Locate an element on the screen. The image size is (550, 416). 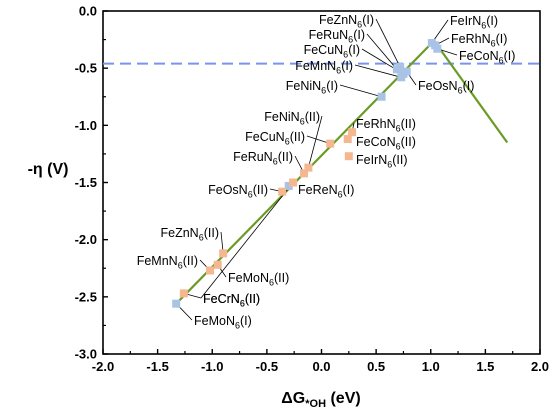
x-tick-label: 0.5 is located at coordinates (376, 366).